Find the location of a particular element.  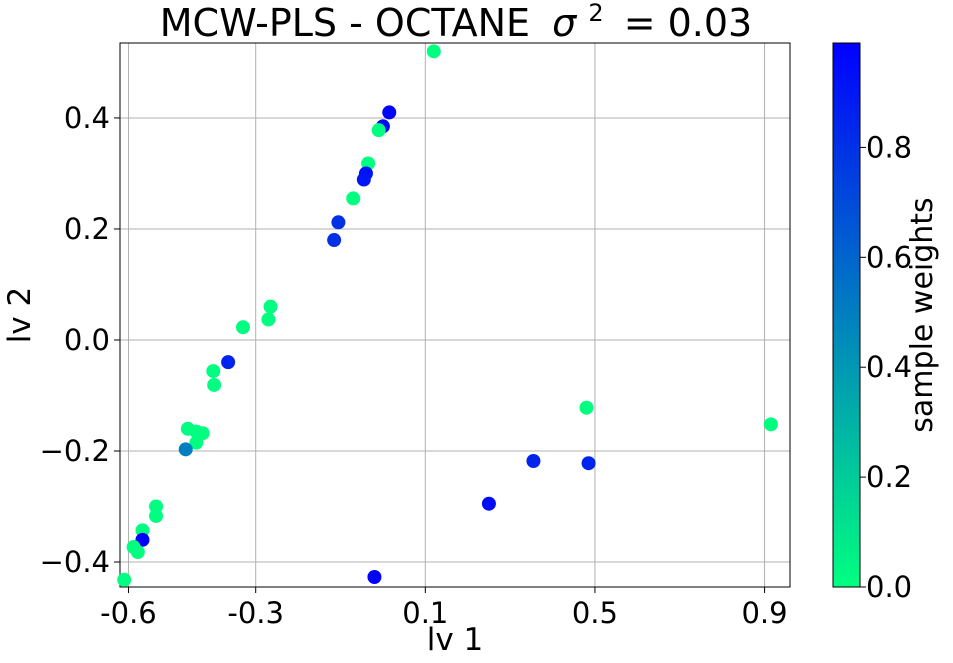

y-tick-label: −0.2 is located at coordinates (75, 451).